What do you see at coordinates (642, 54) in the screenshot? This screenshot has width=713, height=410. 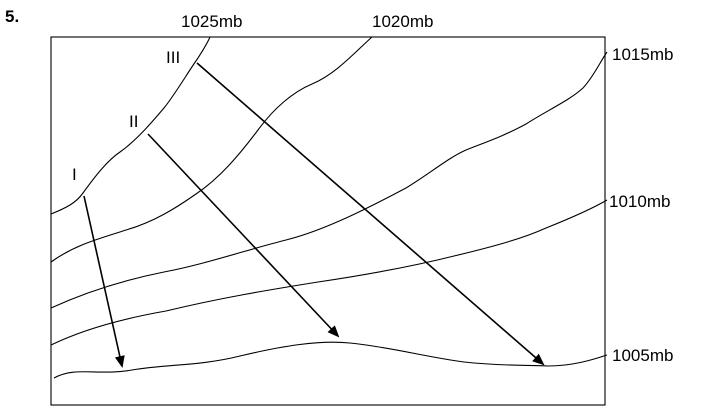 I see `isobar-label-1015: 1015mb` at bounding box center [642, 54].